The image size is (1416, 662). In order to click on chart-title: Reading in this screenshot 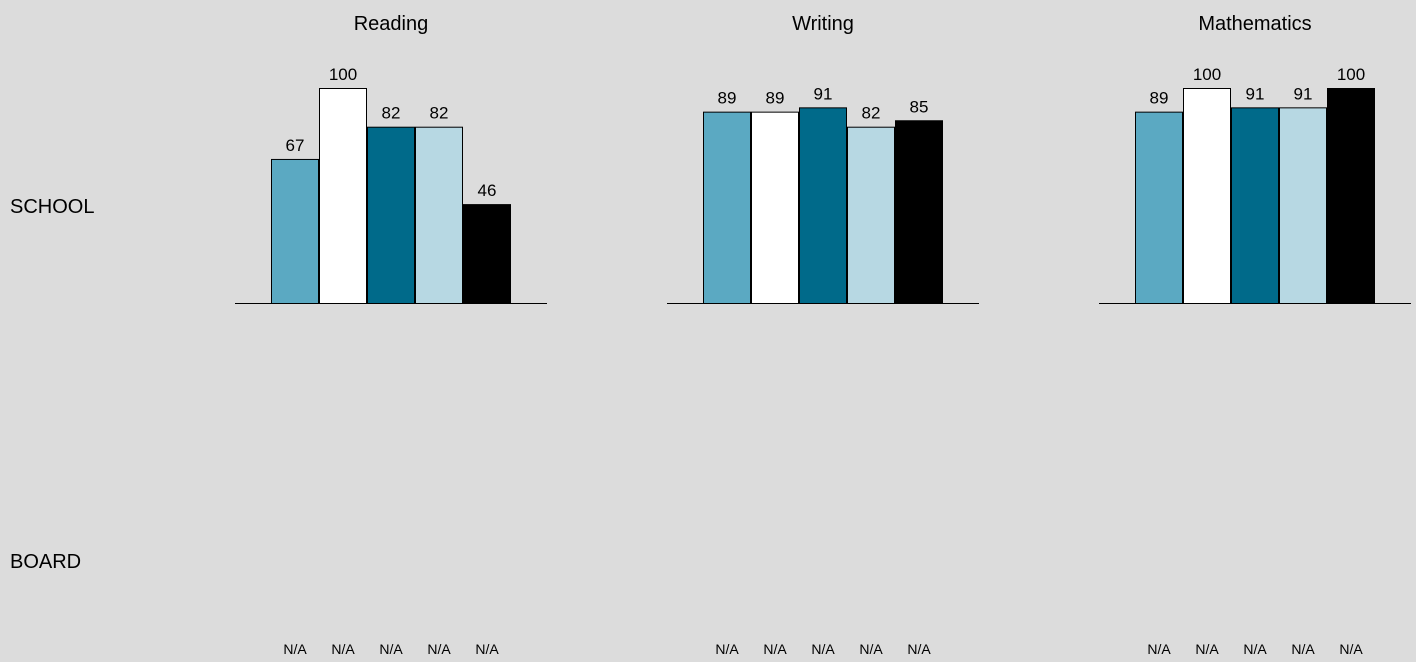, I will do `click(391, 24)`.